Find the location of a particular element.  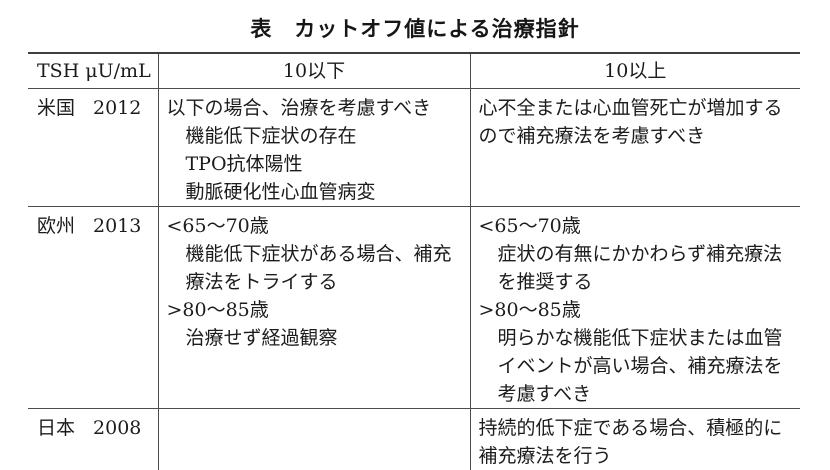

cell-paragraph: 治療せず経過観察 is located at coordinates (261, 337).